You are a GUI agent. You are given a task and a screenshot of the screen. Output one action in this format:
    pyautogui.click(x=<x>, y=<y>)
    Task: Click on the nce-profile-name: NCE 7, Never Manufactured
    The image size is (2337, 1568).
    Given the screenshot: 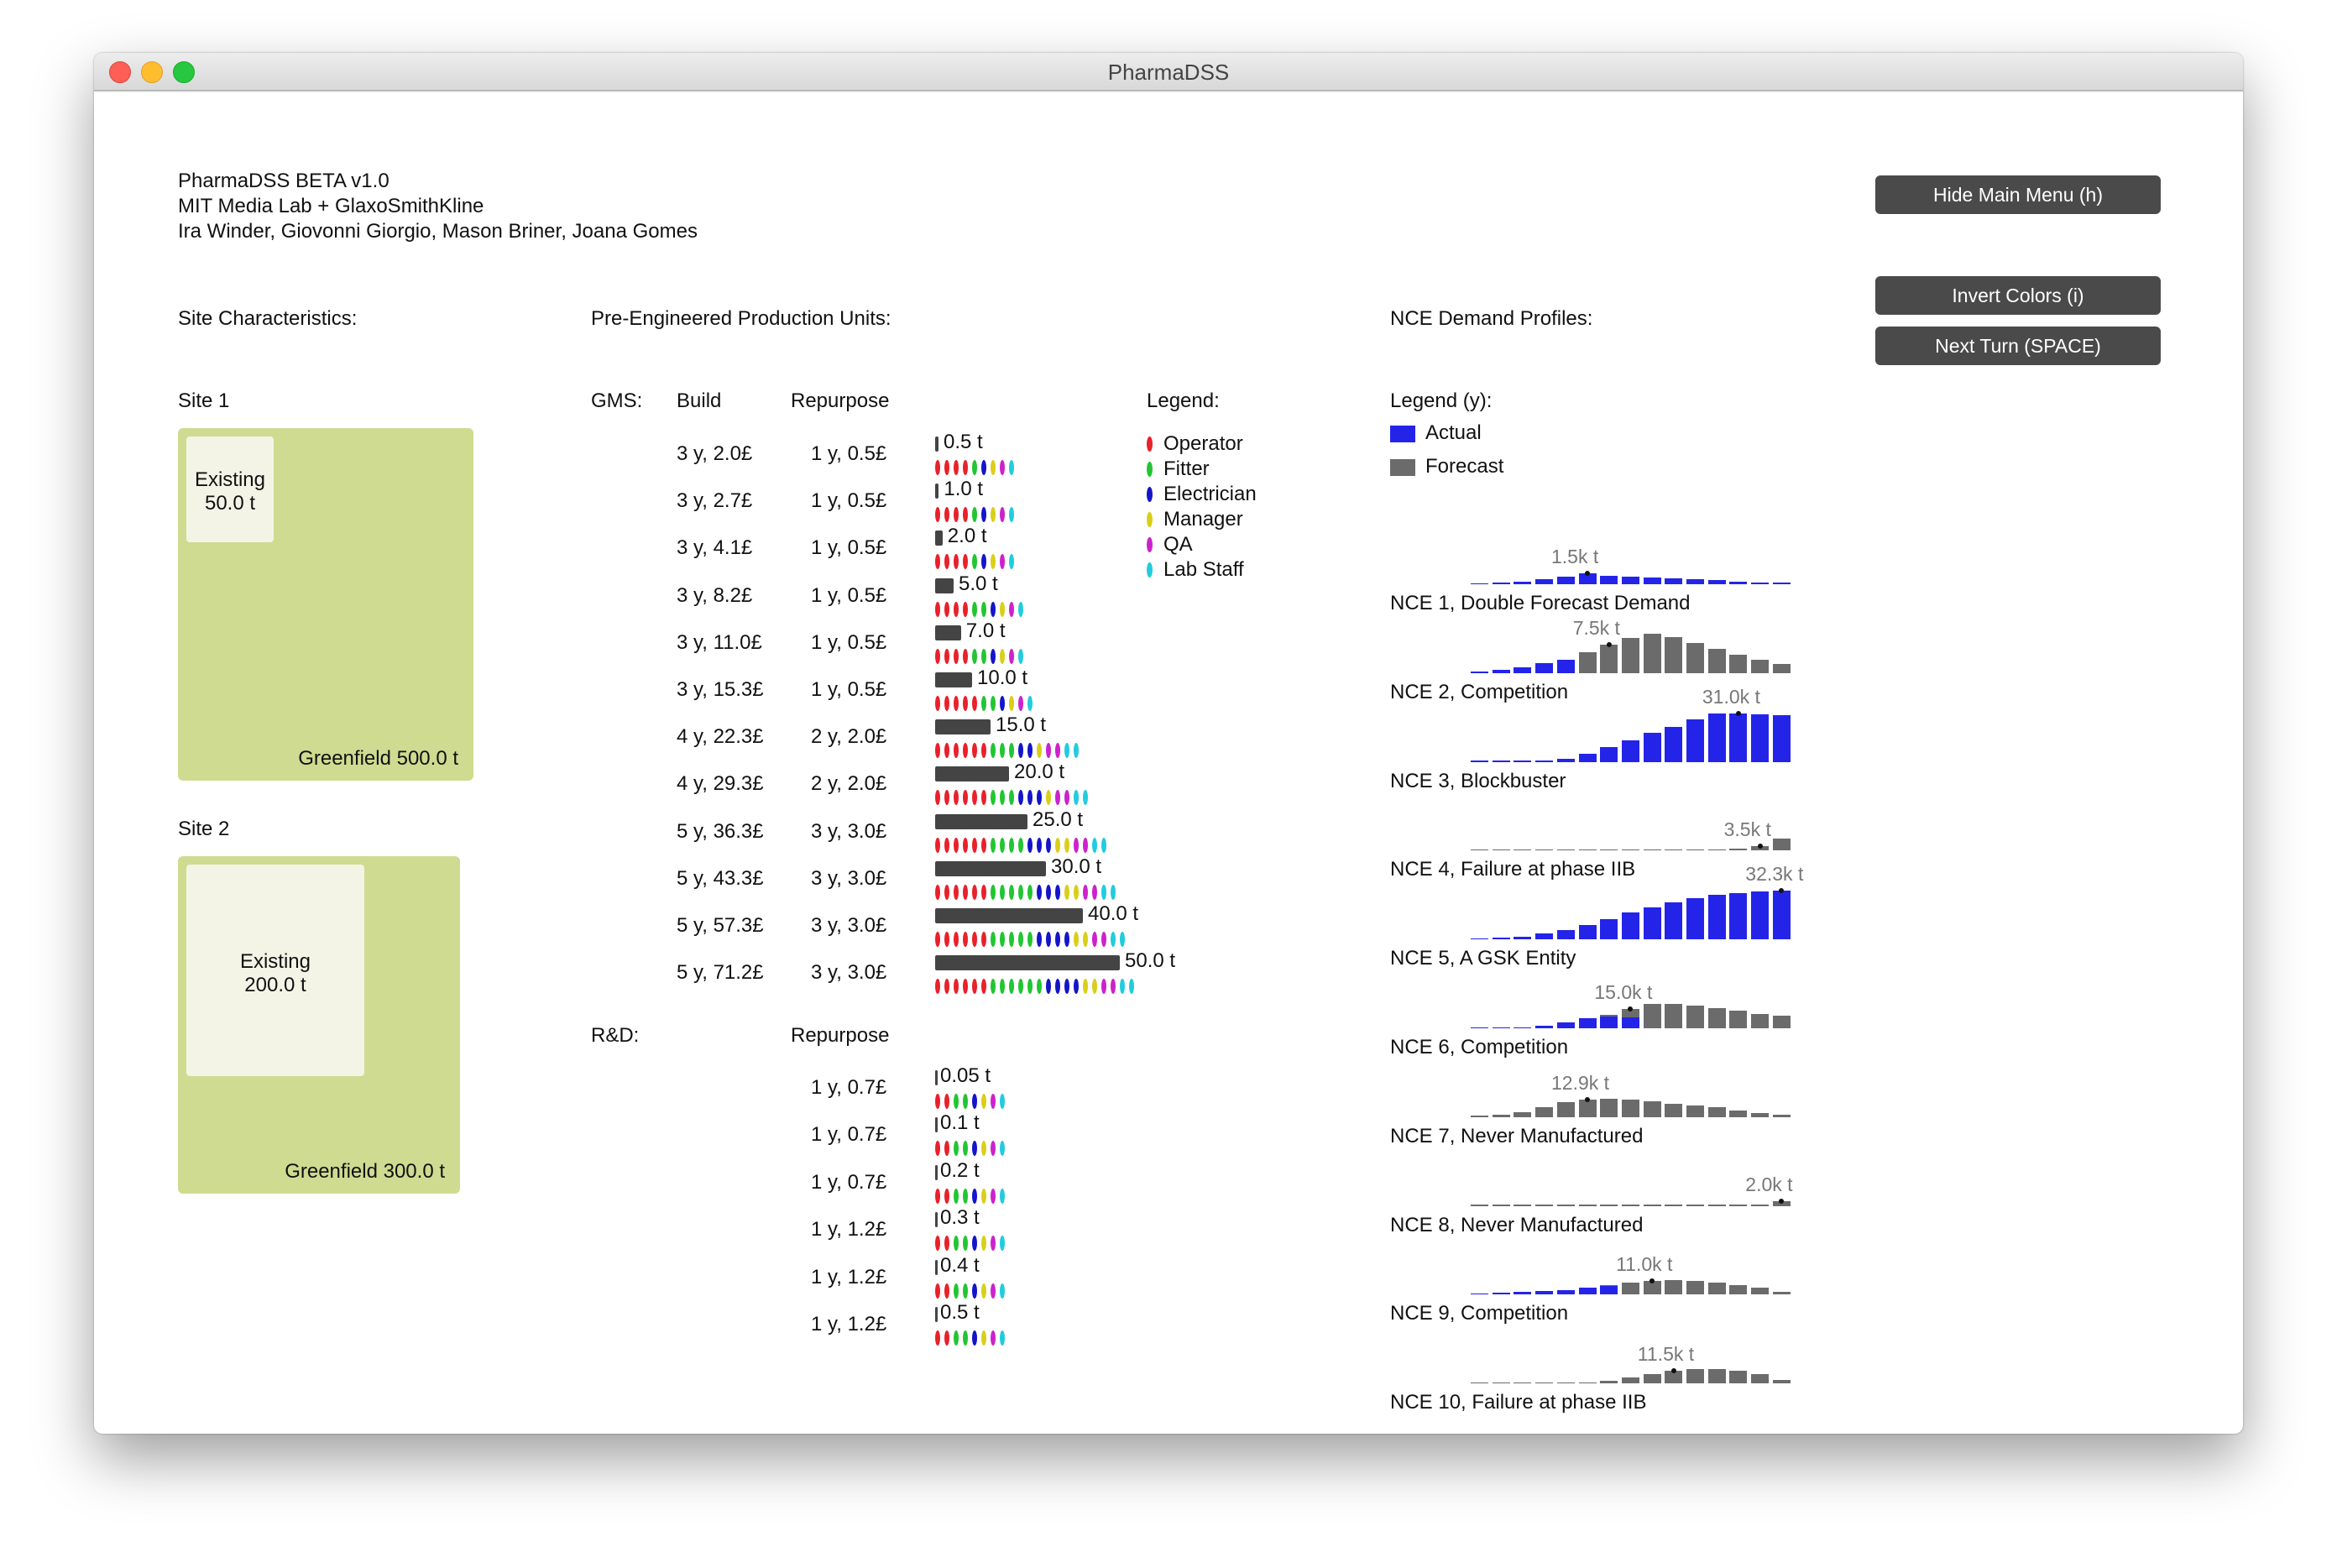 What is the action you would take?
    pyautogui.click(x=1517, y=1135)
    